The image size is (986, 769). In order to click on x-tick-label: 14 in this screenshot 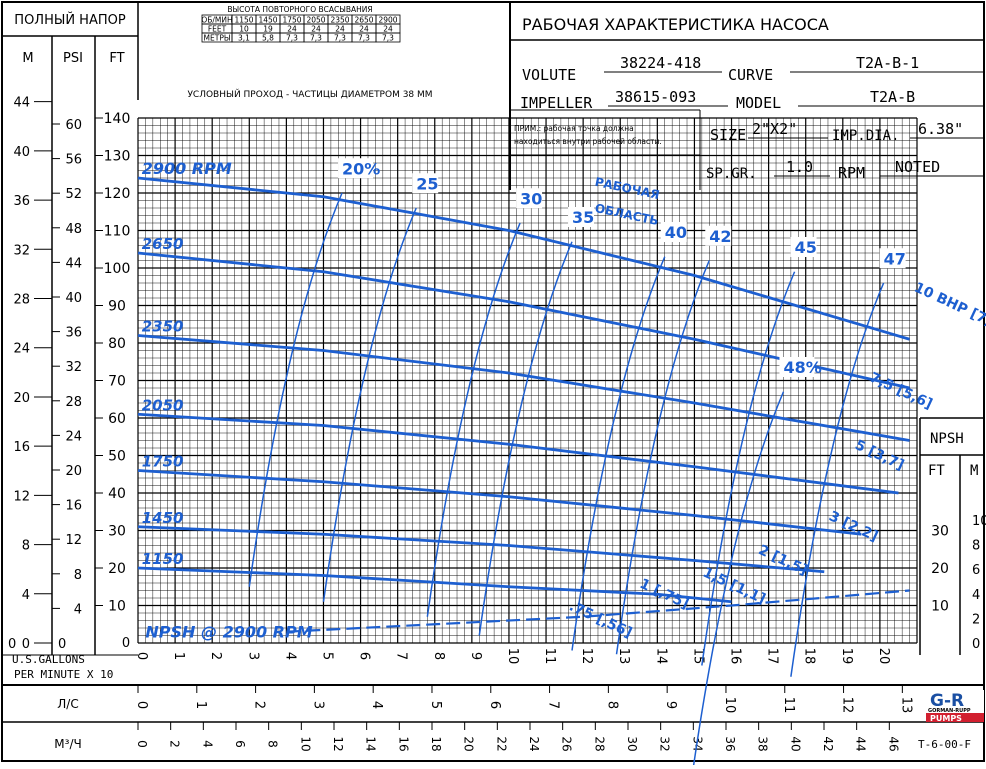, I will do `click(660, 656)`.